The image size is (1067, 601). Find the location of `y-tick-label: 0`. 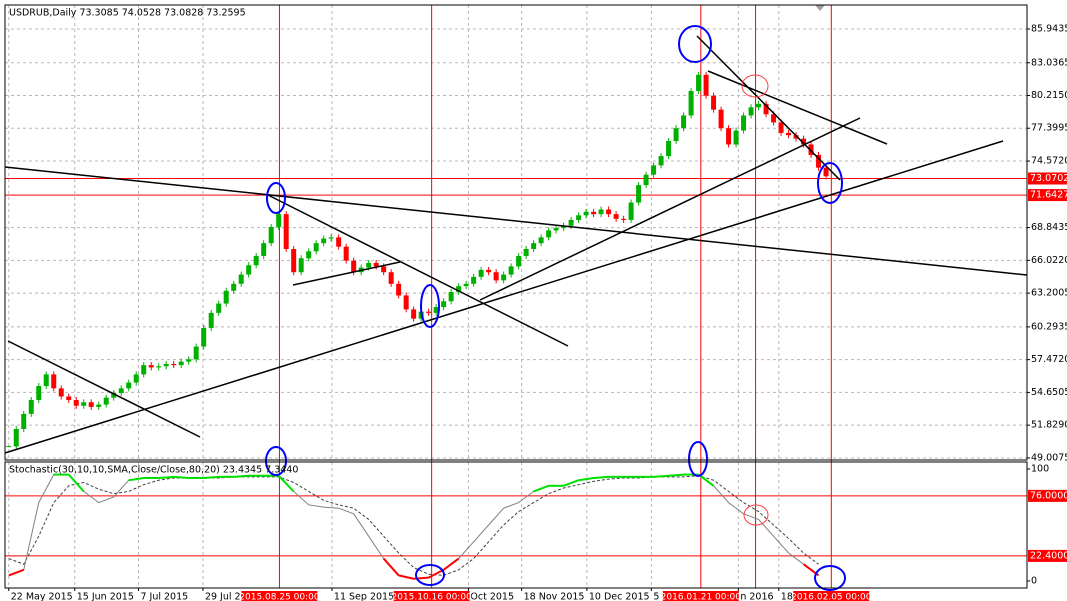

y-tick-label: 0 is located at coordinates (1034, 581).